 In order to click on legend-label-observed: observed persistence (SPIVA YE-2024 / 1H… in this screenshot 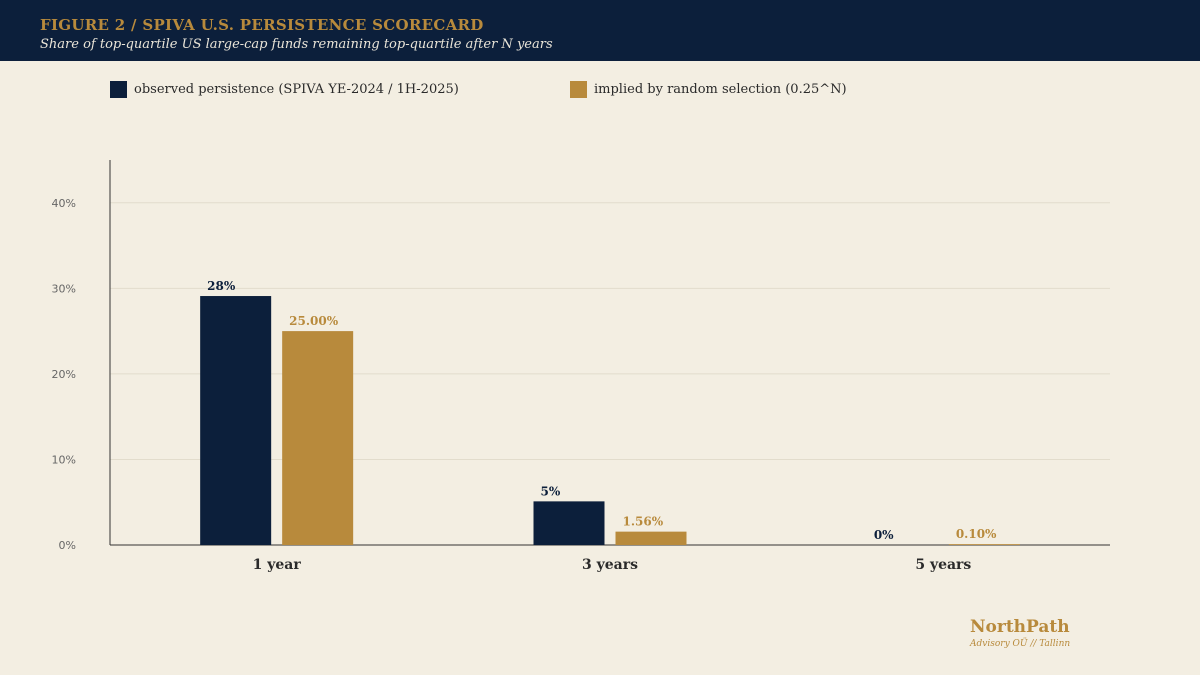, I will do `click(296, 89)`.